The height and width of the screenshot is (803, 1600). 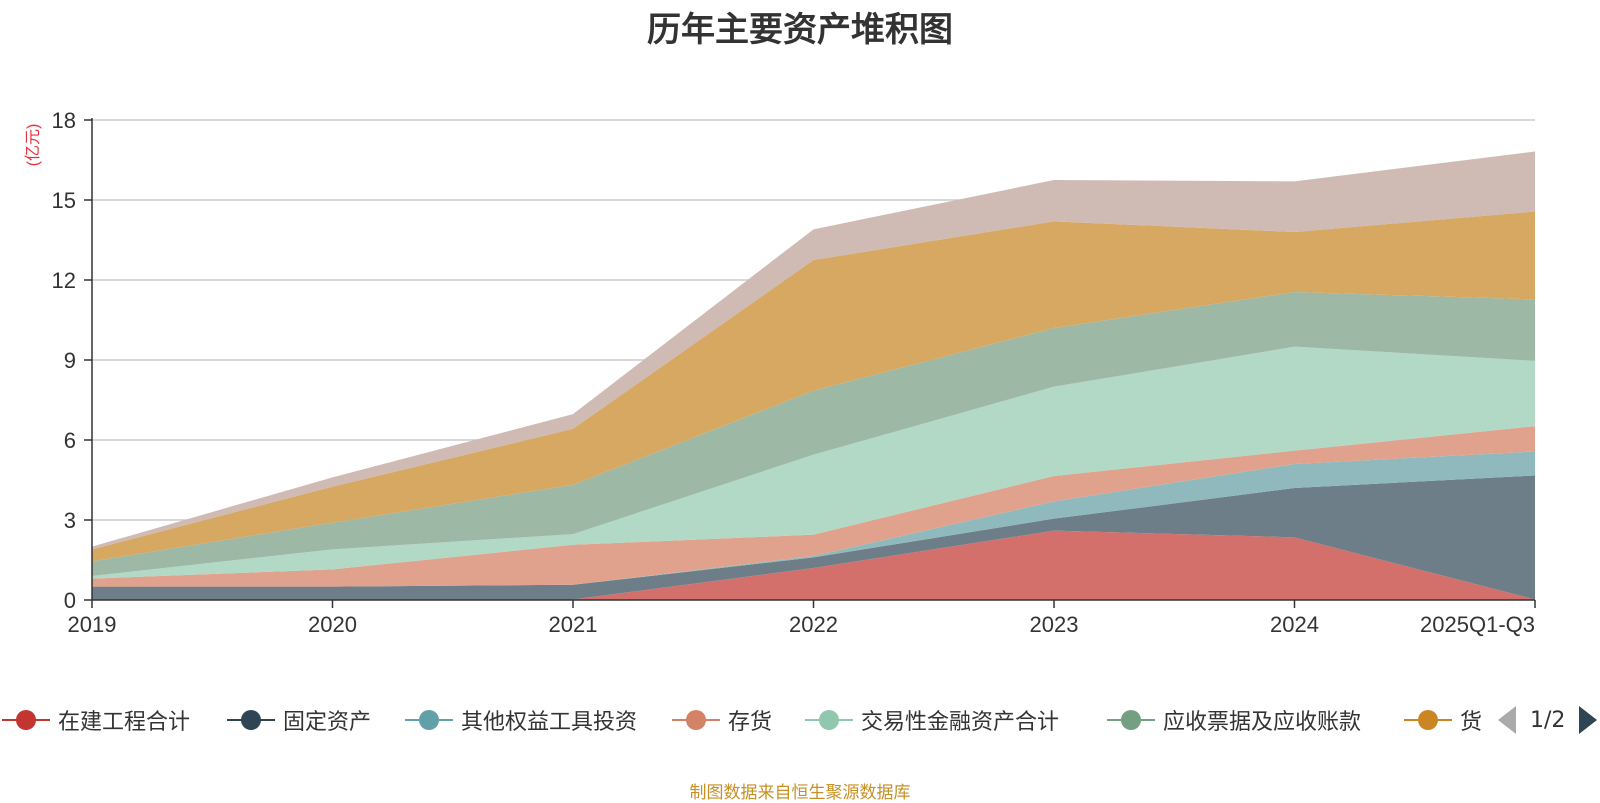 What do you see at coordinates (70, 520) in the screenshot?
I see `y-tick-label: 3` at bounding box center [70, 520].